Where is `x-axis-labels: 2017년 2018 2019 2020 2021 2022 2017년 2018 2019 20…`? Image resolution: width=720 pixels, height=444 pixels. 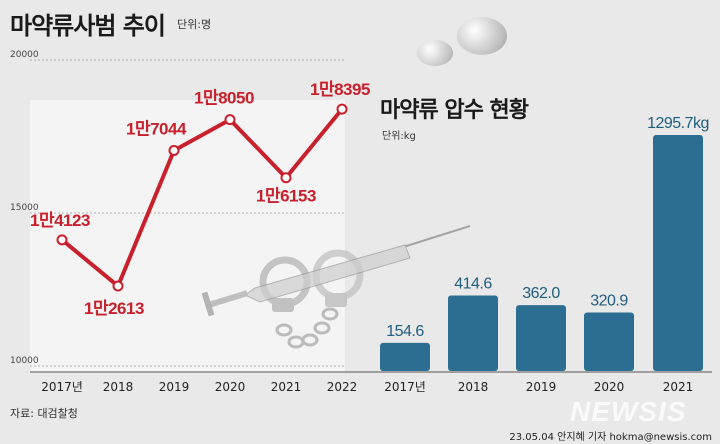
x-axis-labels: 2017년 2018 2019 2020 2021 2022 2017년 2018 2019 20… is located at coordinates (367, 387).